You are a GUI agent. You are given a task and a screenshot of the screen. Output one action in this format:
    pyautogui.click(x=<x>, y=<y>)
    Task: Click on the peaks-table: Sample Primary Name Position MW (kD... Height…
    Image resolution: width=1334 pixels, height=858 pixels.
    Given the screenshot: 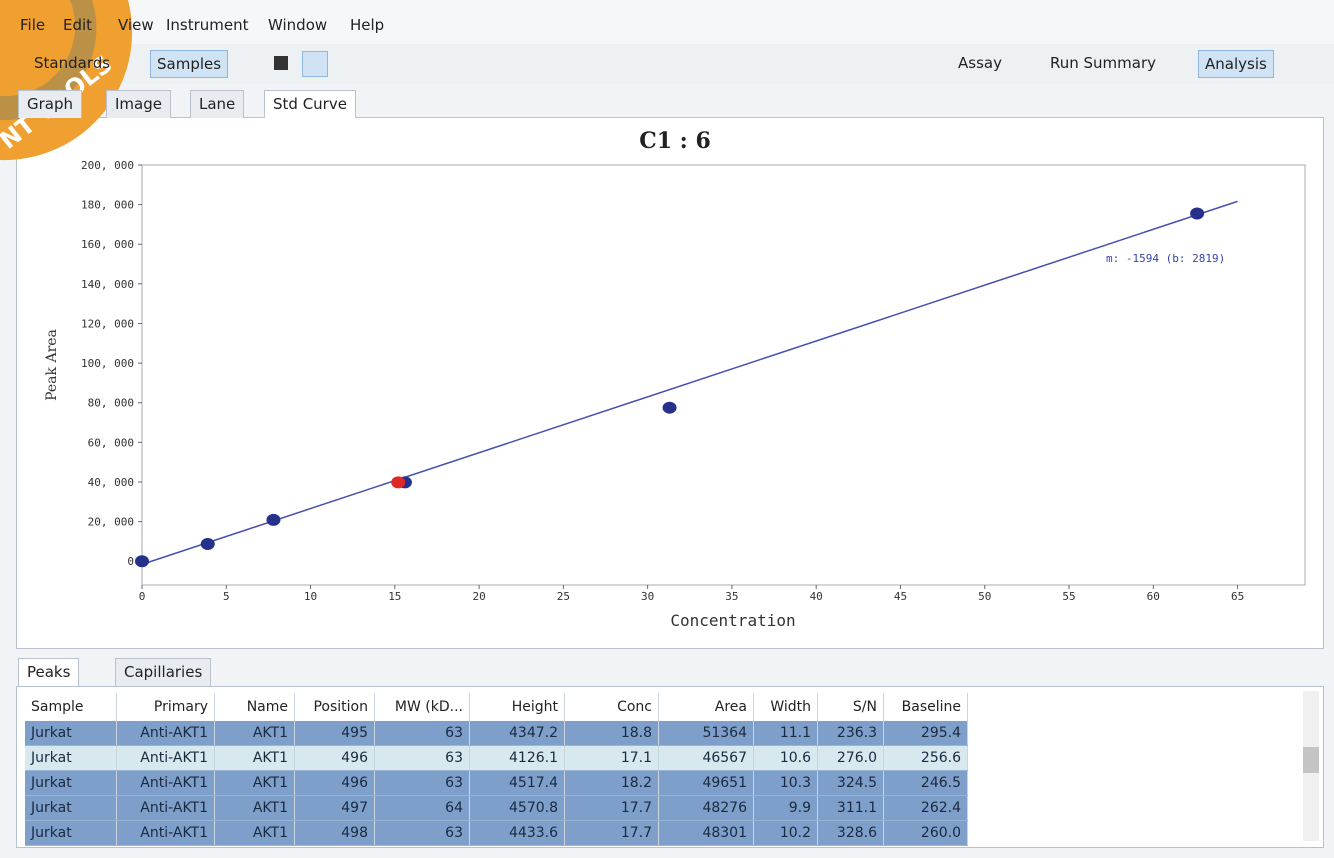 What is the action you would take?
    pyautogui.click(x=496, y=769)
    